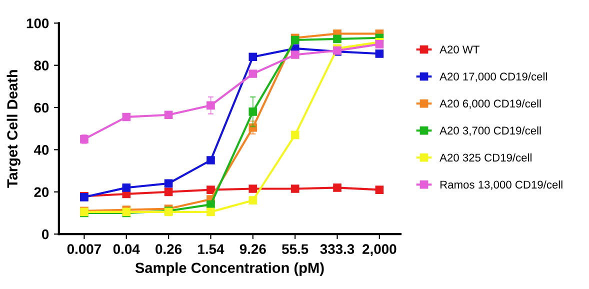 The image size is (589, 289). Describe the element at coordinates (490, 104) in the screenshot. I see `legend-label: A20 6,000 CD19/cell` at that location.